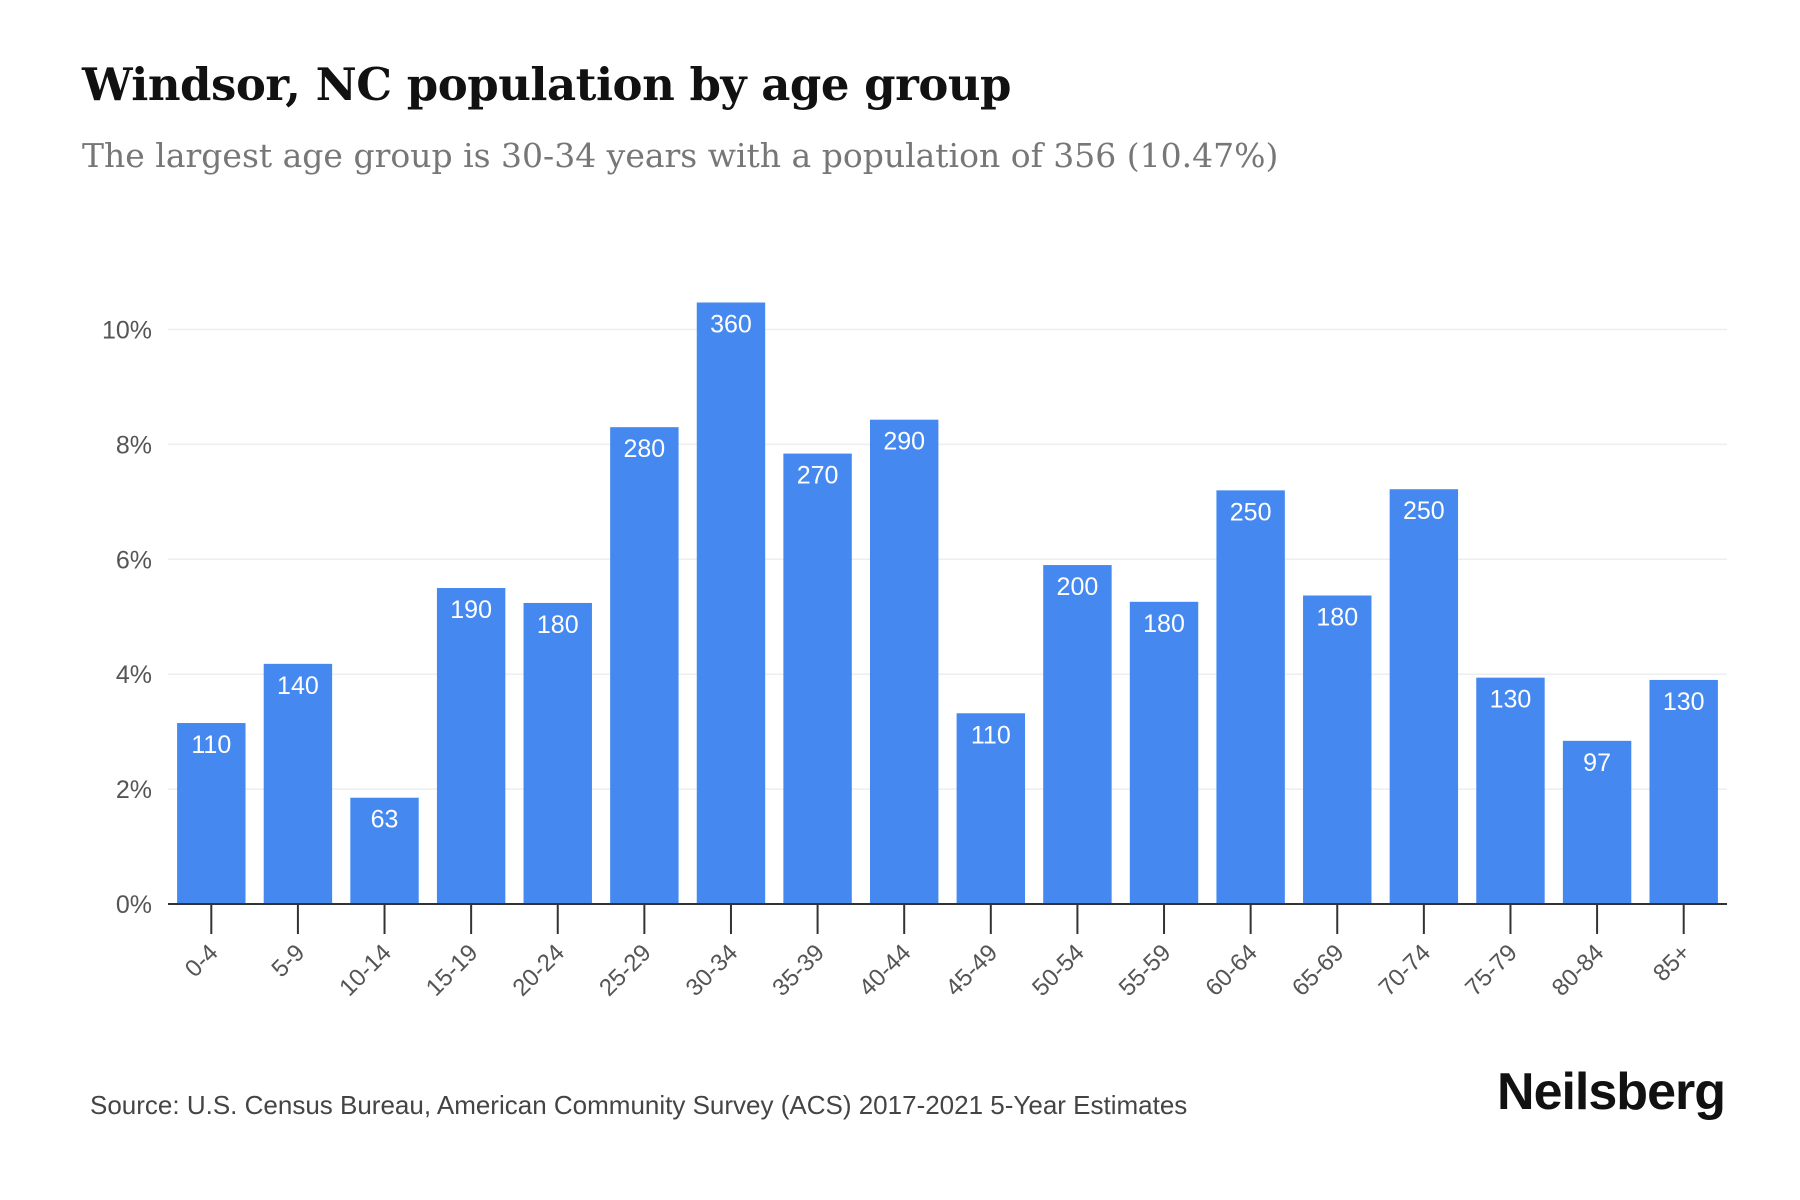 The width and height of the screenshot is (1800, 1200). What do you see at coordinates (1318, 970) in the screenshot?
I see `x-tick-label: 65-69` at bounding box center [1318, 970].